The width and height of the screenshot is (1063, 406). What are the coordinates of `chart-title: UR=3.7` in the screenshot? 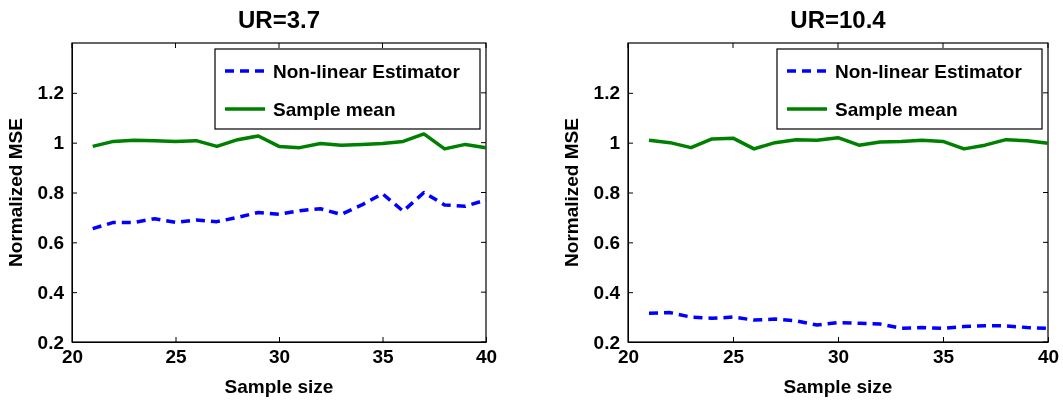 It's located at (279, 19).